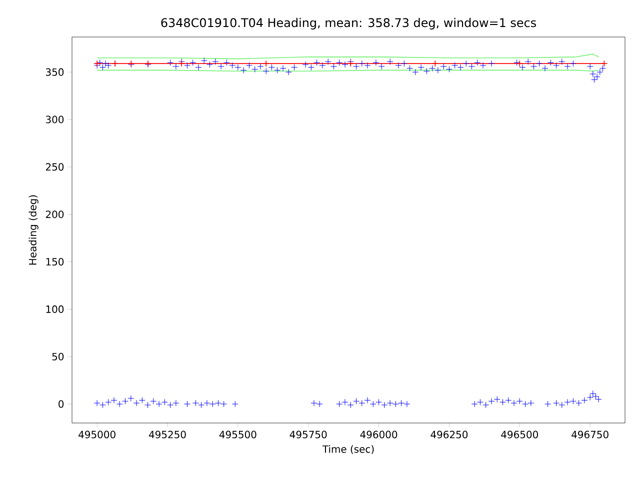 Image resolution: width=640 pixels, height=480 pixels. Describe the element at coordinates (55, 309) in the screenshot. I see `y-tick-label: 100` at that location.